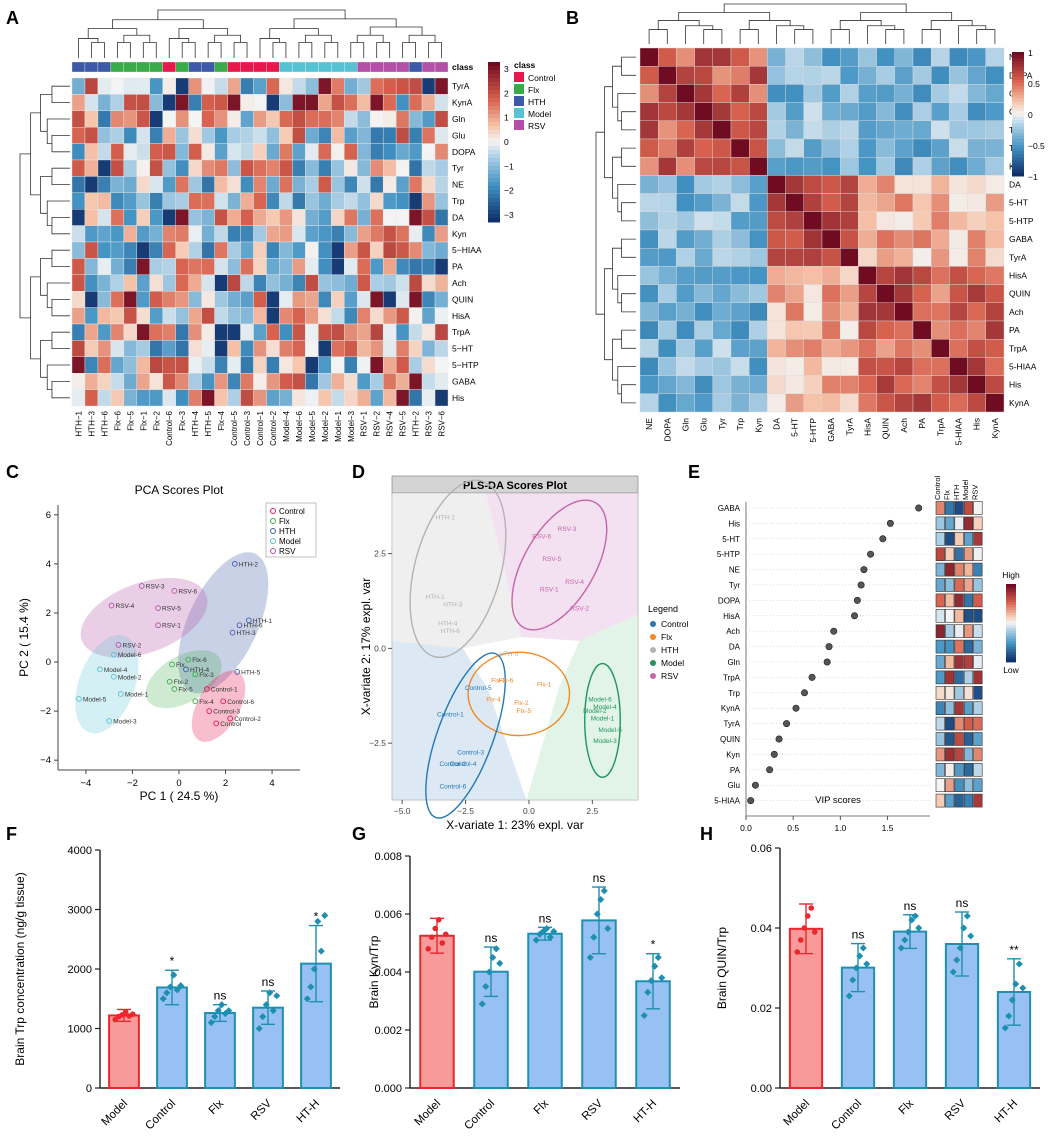 The height and width of the screenshot is (1143, 1052). What do you see at coordinates (380, 648) in the screenshot?
I see `y-tick-label: 0.0` at bounding box center [380, 648].